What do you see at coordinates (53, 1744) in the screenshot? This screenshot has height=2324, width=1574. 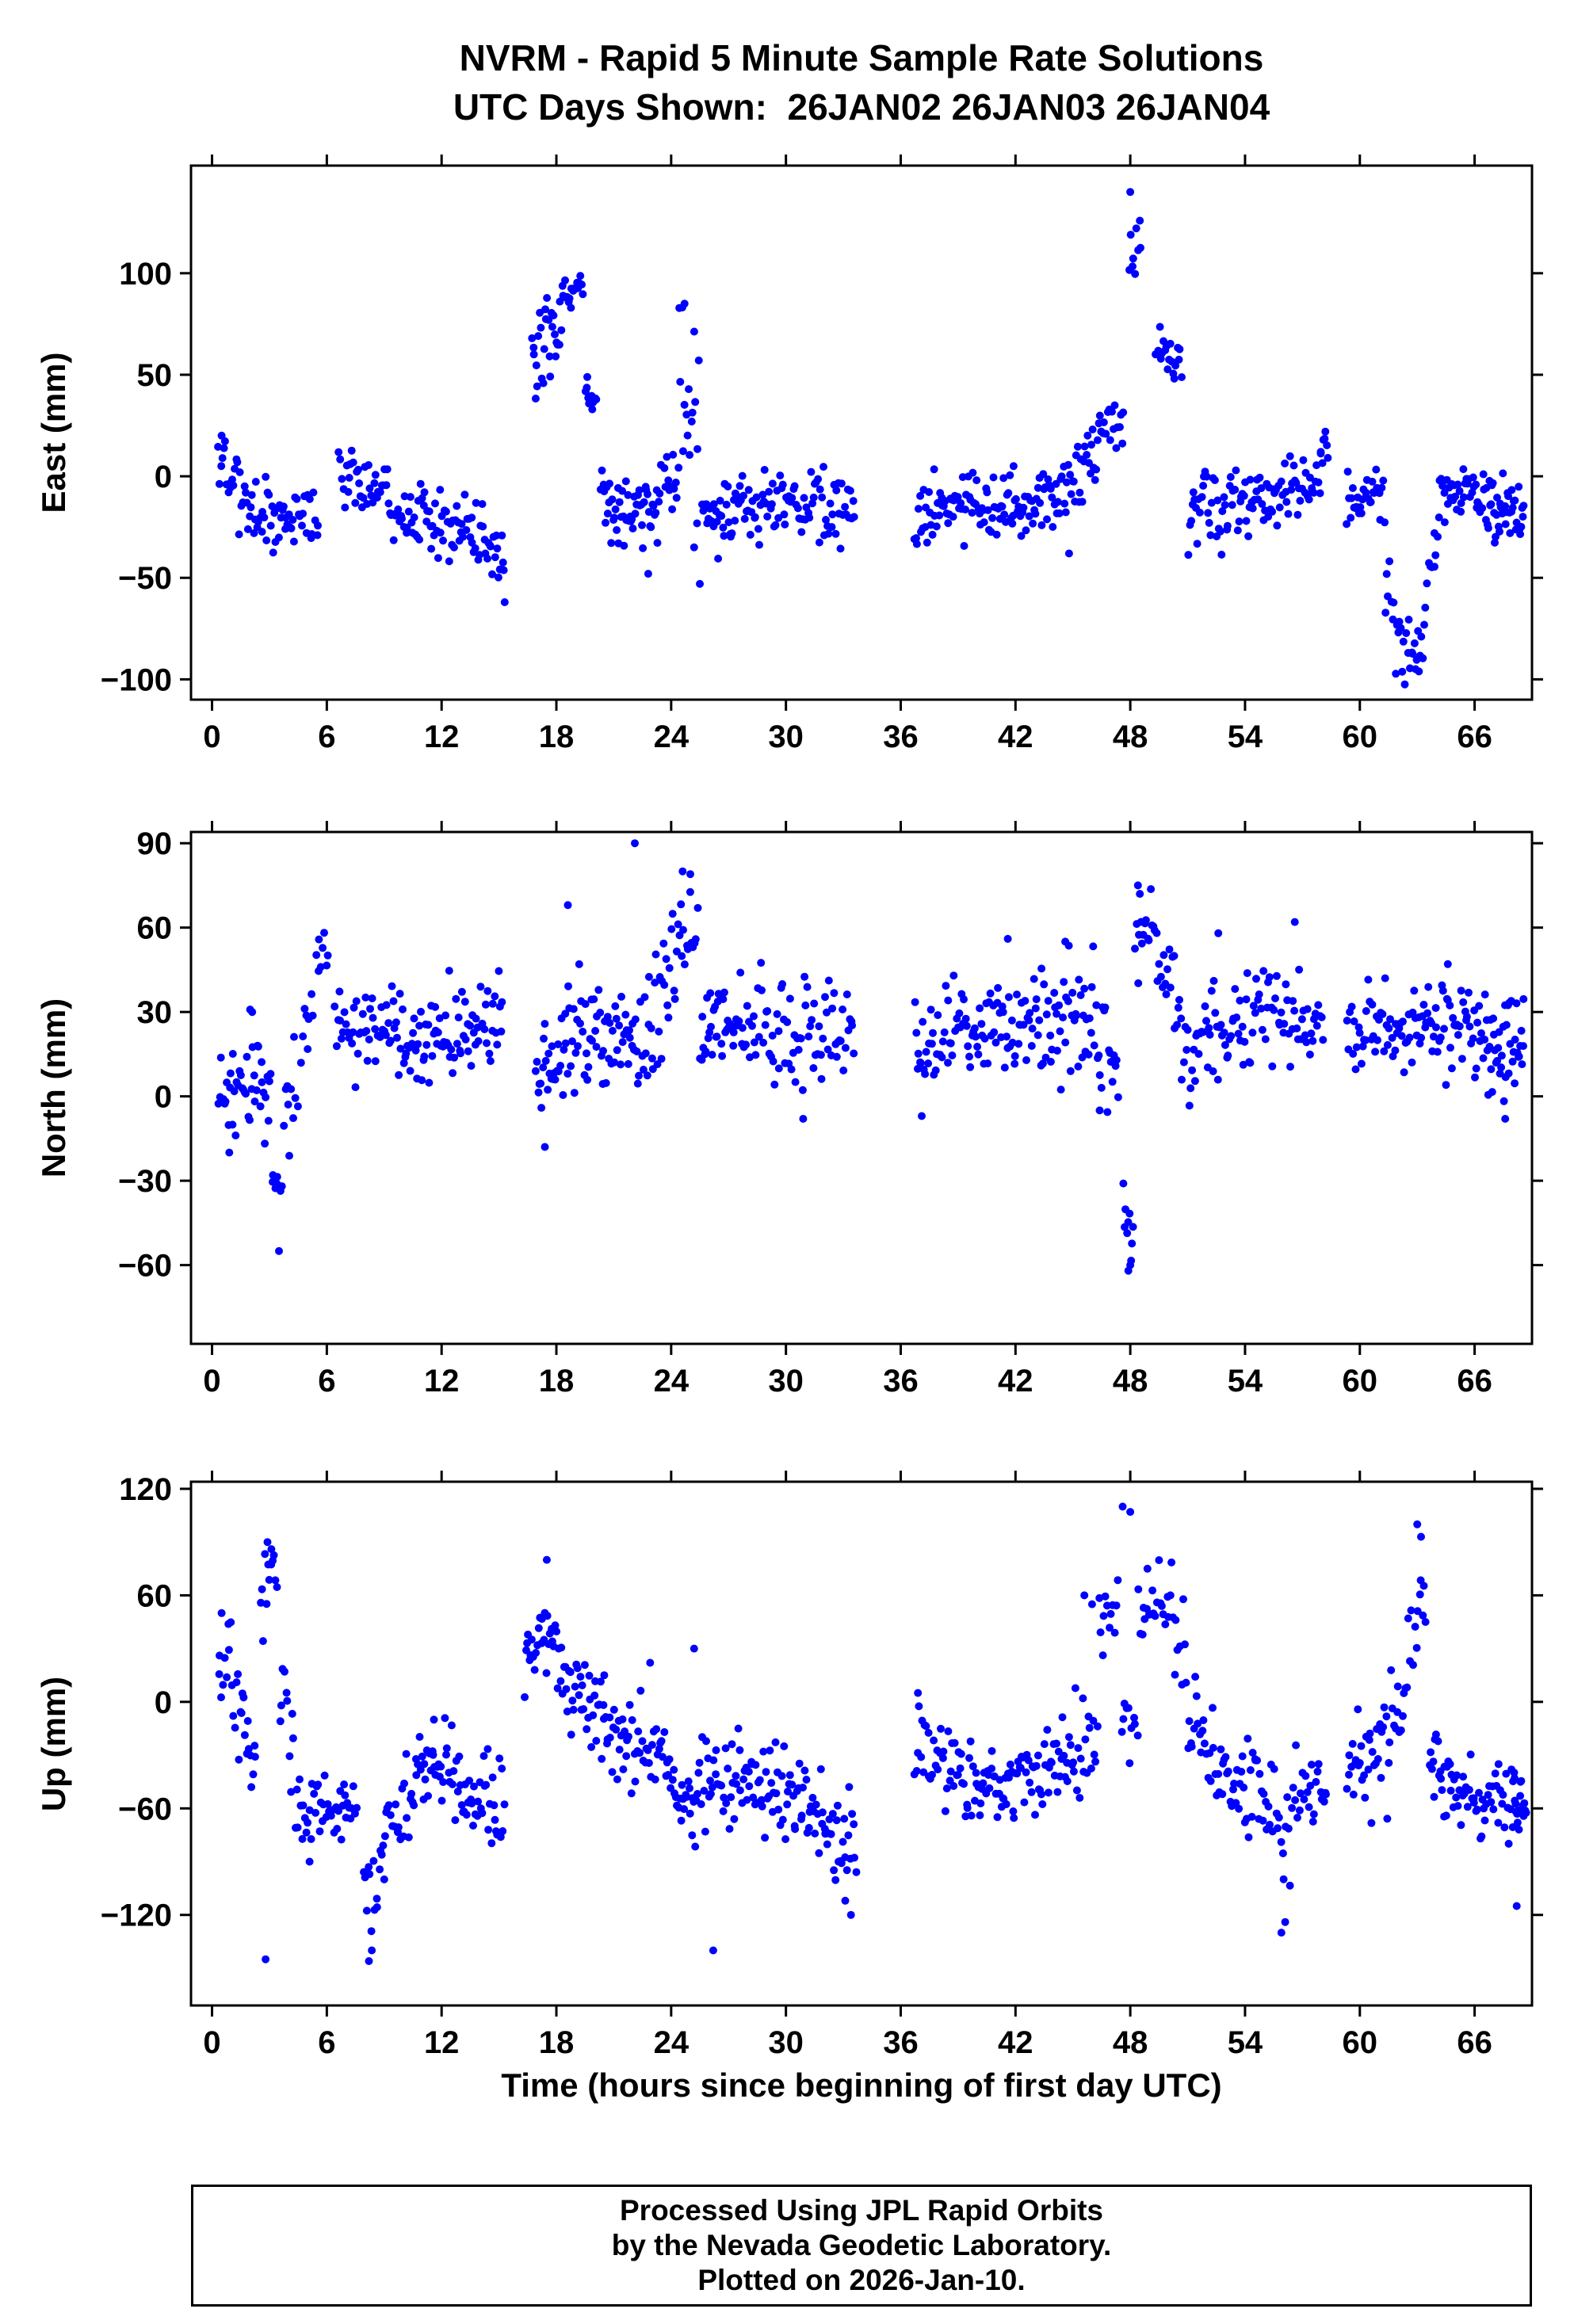 I see `y-axis-label-up: Up (mm)` at bounding box center [53, 1744].